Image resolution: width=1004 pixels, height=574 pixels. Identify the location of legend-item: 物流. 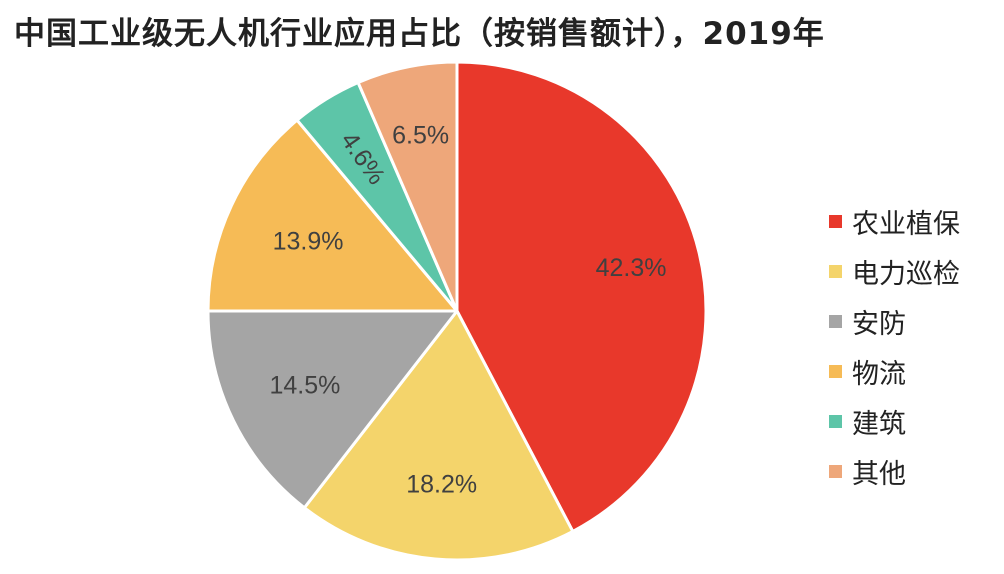
(894, 371).